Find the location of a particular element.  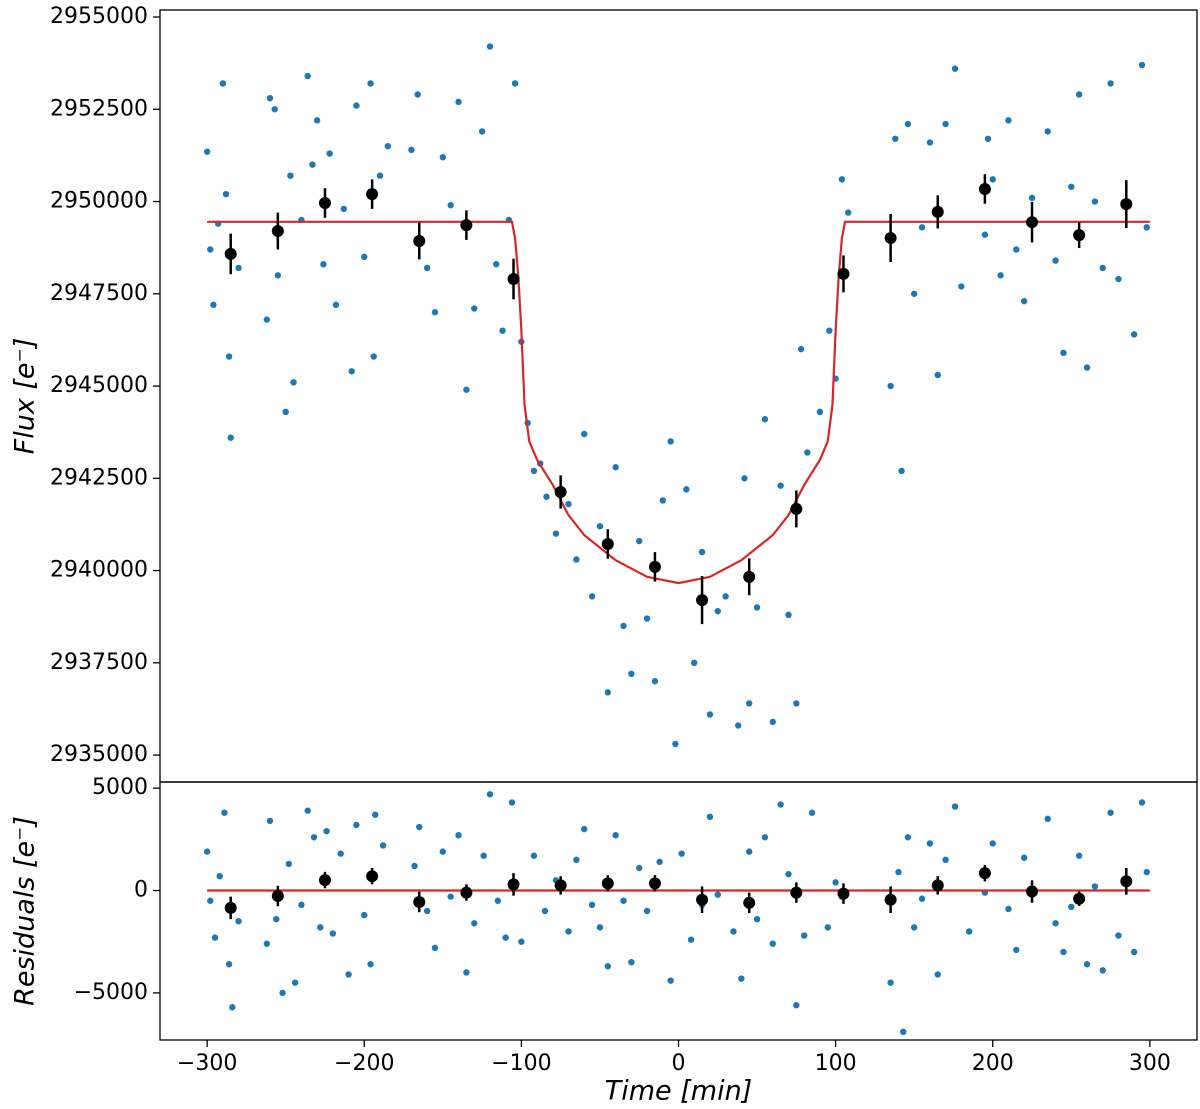

y-tick-label: 2935000 is located at coordinates (99, 754).